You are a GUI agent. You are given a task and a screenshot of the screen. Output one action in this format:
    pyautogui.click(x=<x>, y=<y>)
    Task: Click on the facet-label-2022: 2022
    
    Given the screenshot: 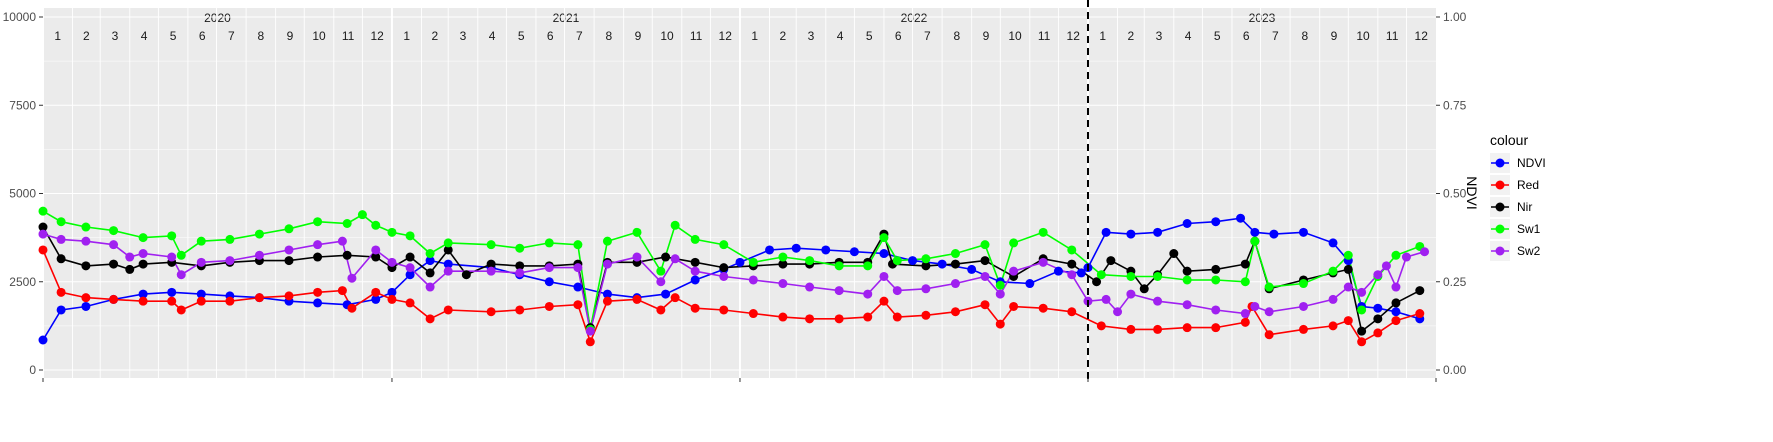 What is the action you would take?
    pyautogui.click(x=914, y=18)
    